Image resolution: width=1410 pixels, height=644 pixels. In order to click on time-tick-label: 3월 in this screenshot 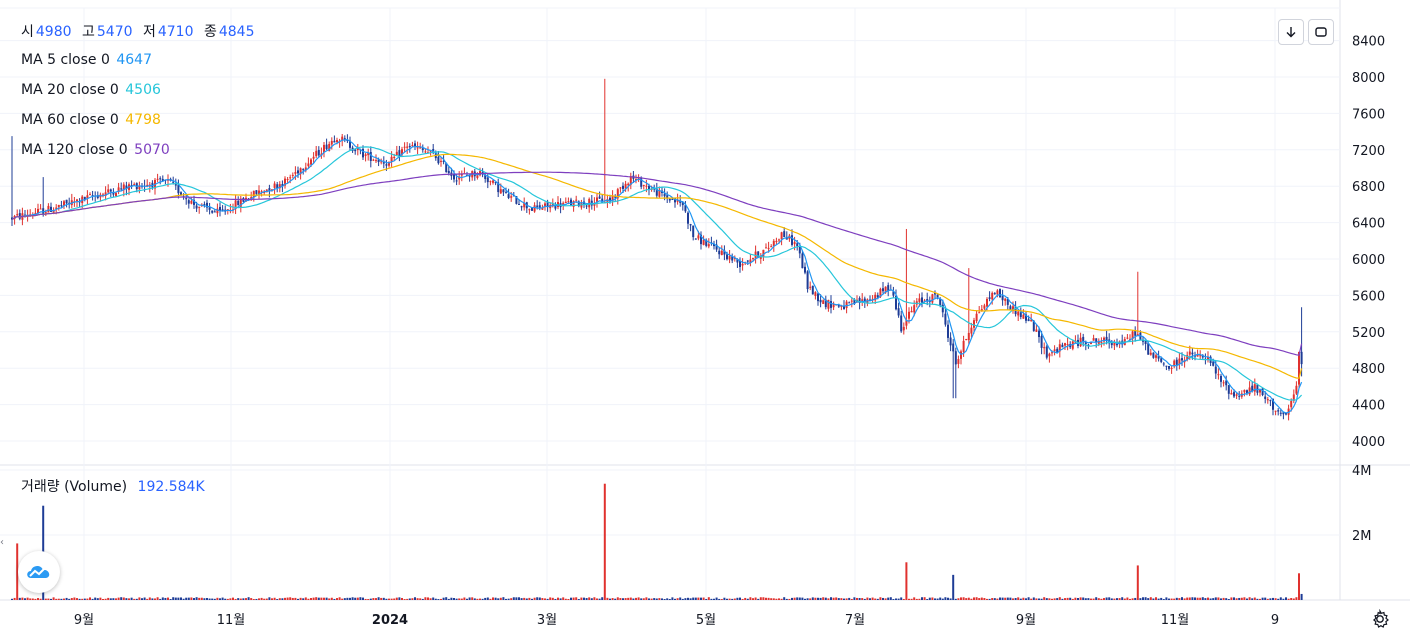, I will do `click(547, 620)`.